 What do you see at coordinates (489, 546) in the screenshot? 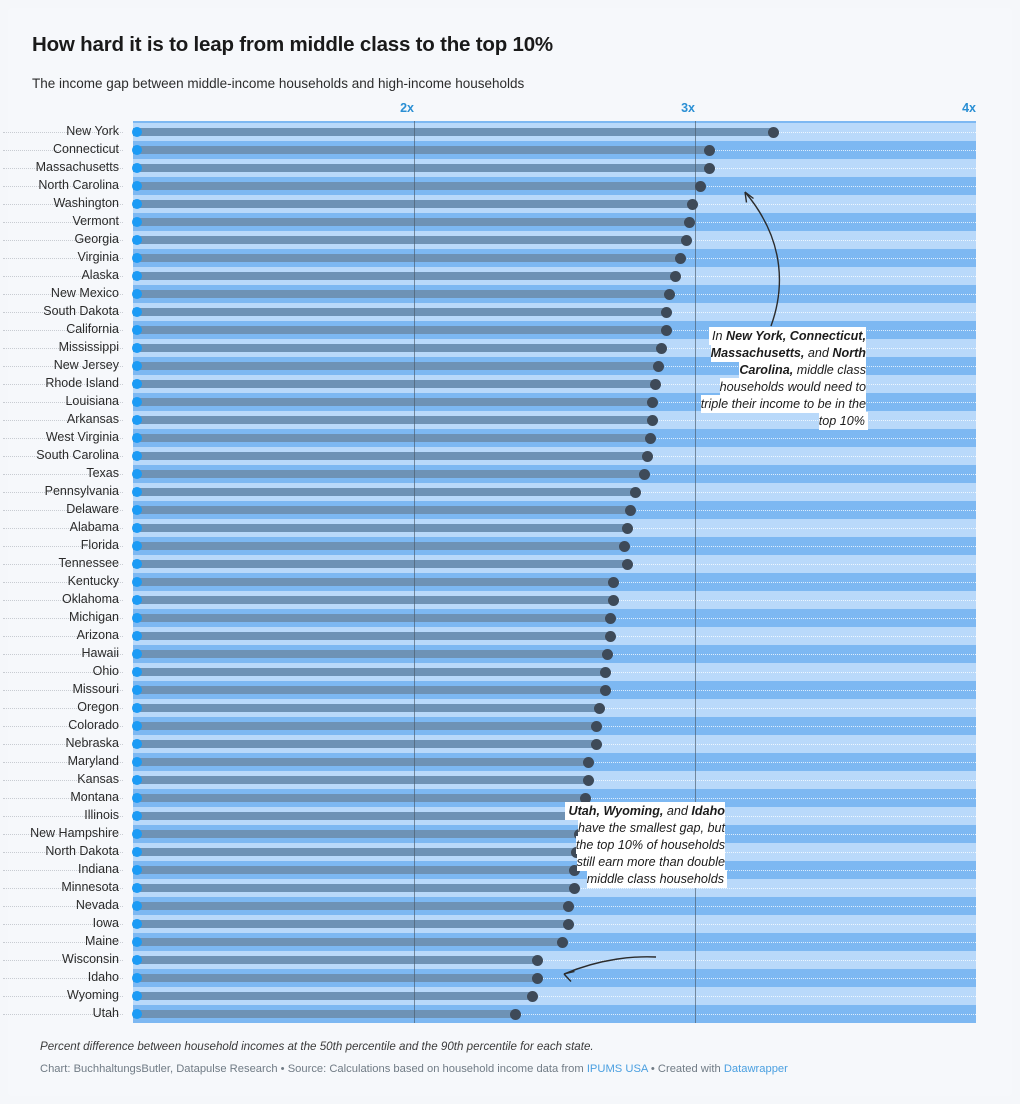
I see `table-row: Florida` at bounding box center [489, 546].